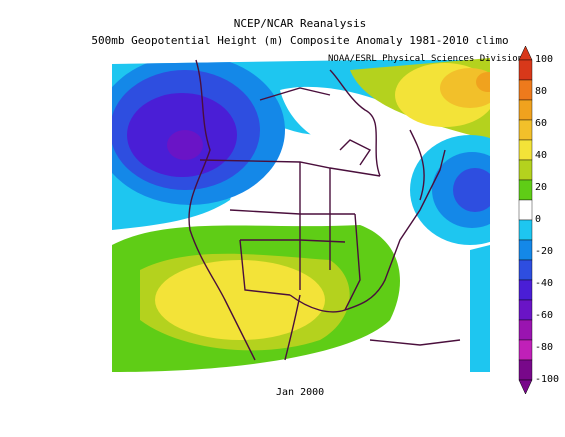  Describe the element at coordinates (544, 283) in the screenshot. I see `colorbar-tick-label: -40` at that location.